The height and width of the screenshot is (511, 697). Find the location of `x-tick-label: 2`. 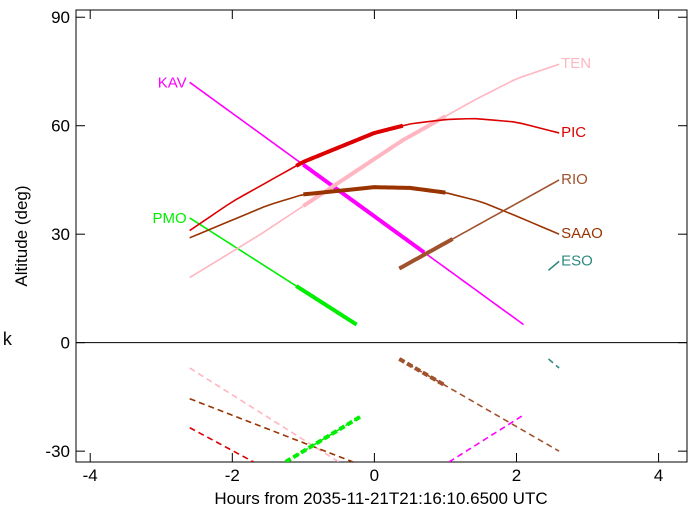

x-tick-label: 2 is located at coordinates (516, 475).